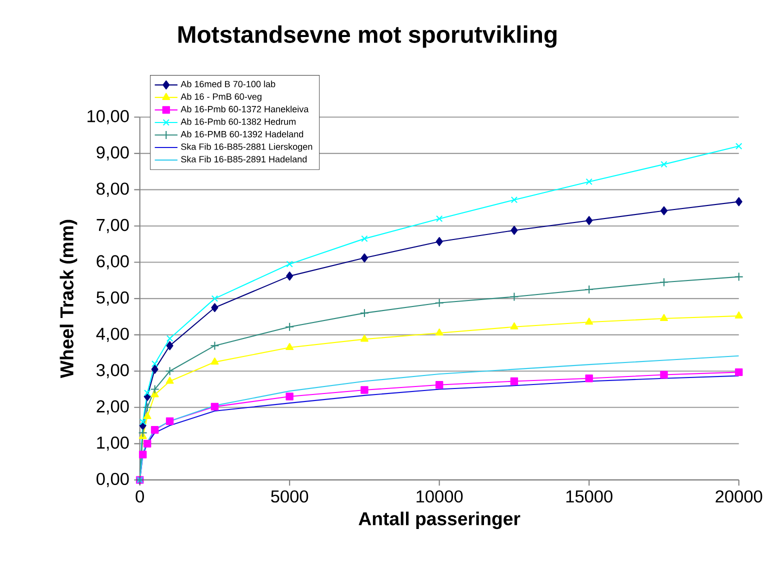 Image resolution: width=774 pixels, height=569 pixels. I want to click on x-axis-title: Antall passeringer, so click(439, 521).